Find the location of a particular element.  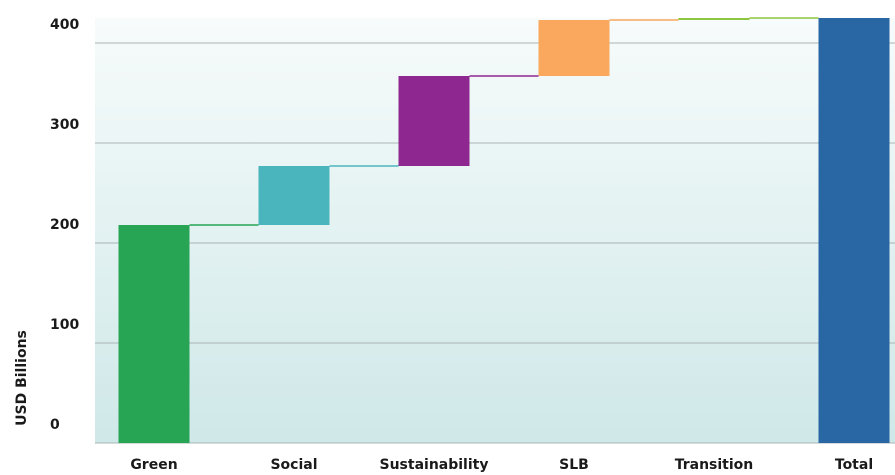

x-tick-label: Transition is located at coordinates (714, 465).